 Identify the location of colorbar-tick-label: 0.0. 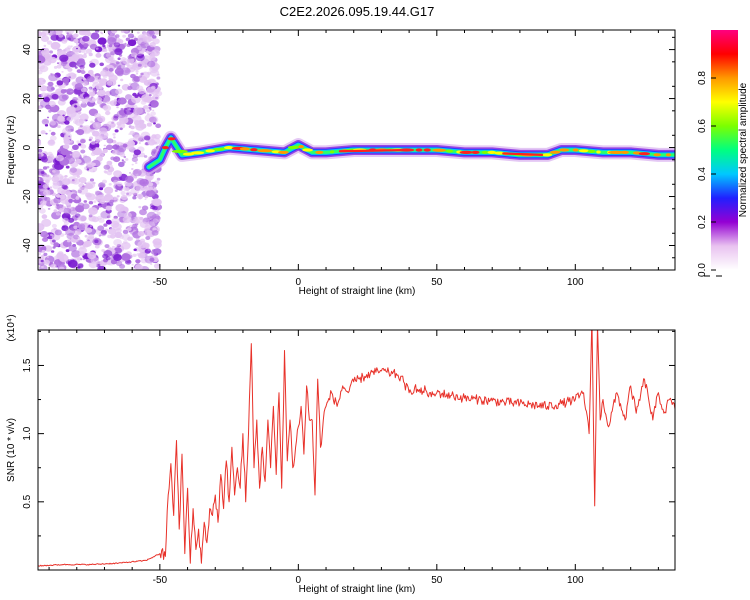
(702, 270).